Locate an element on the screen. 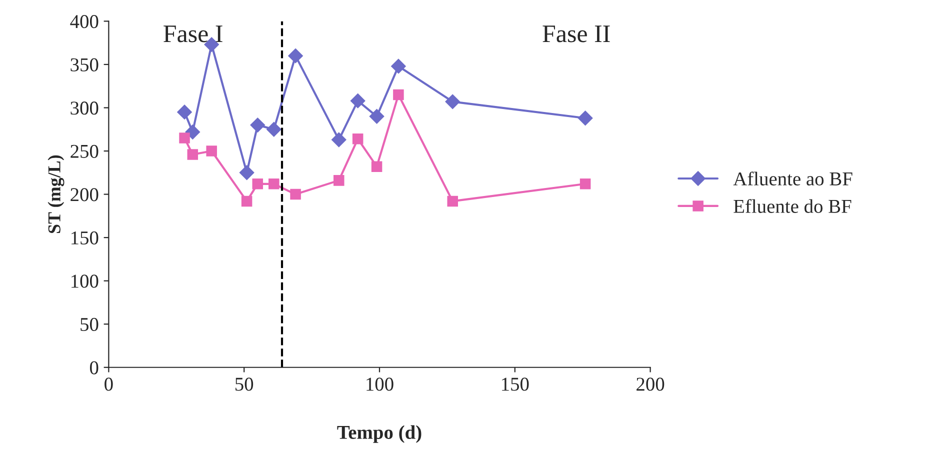 The height and width of the screenshot is (471, 929). y-tick-label: 350 is located at coordinates (84, 65).